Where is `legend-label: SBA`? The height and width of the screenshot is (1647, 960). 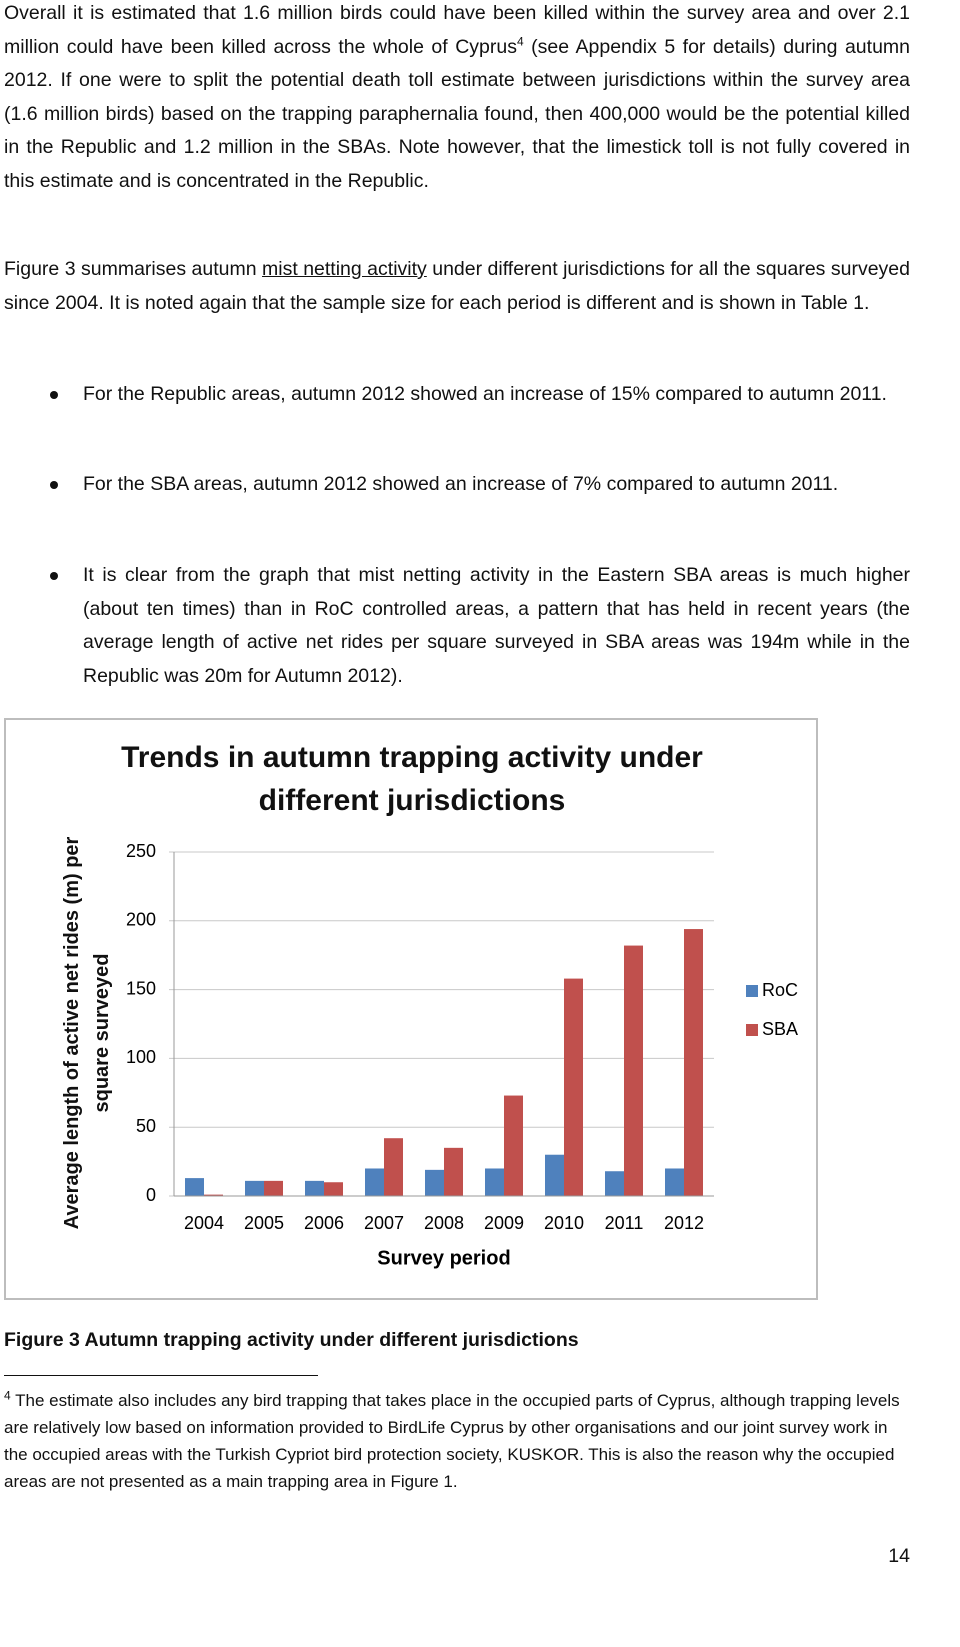 legend-label: SBA is located at coordinates (780, 1029).